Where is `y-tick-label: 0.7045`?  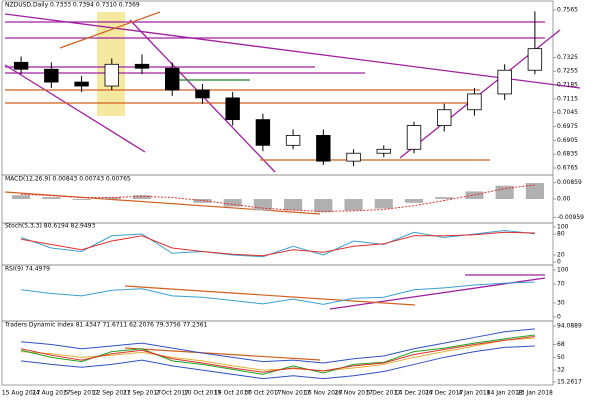
y-tick-label: 0.7045 is located at coordinates (567, 112).